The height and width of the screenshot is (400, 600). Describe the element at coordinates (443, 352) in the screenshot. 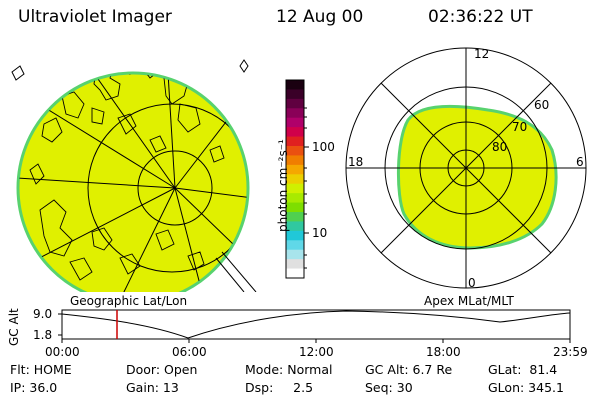

I see `altitude-xtick-1800: 18:00` at that location.